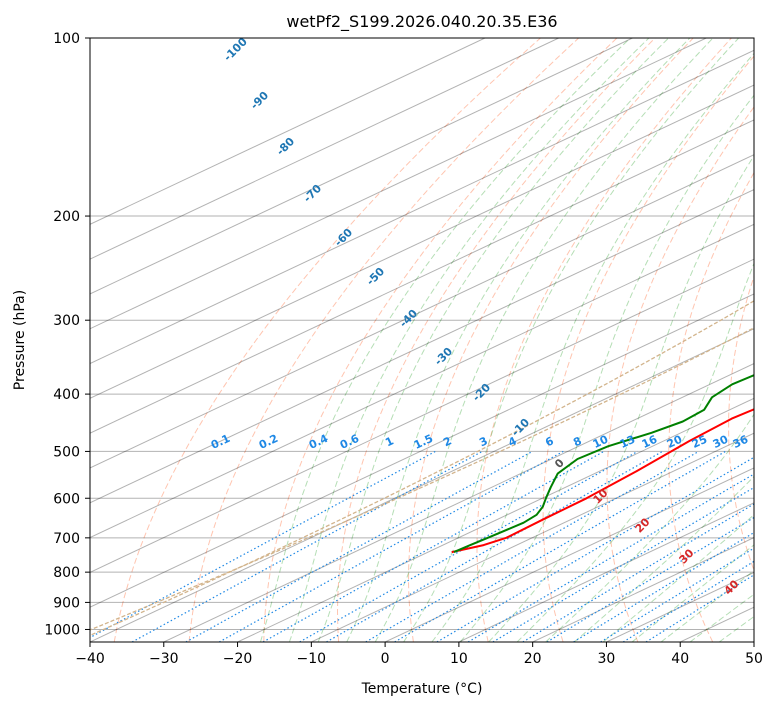 This screenshot has width=775, height=708. What do you see at coordinates (607, 659) in the screenshot?
I see `x-tick-label: 30` at bounding box center [607, 659].